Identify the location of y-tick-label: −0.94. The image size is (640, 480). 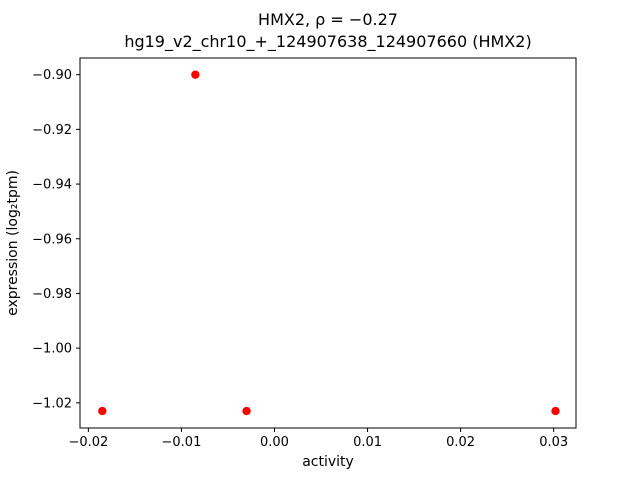
(52, 185).